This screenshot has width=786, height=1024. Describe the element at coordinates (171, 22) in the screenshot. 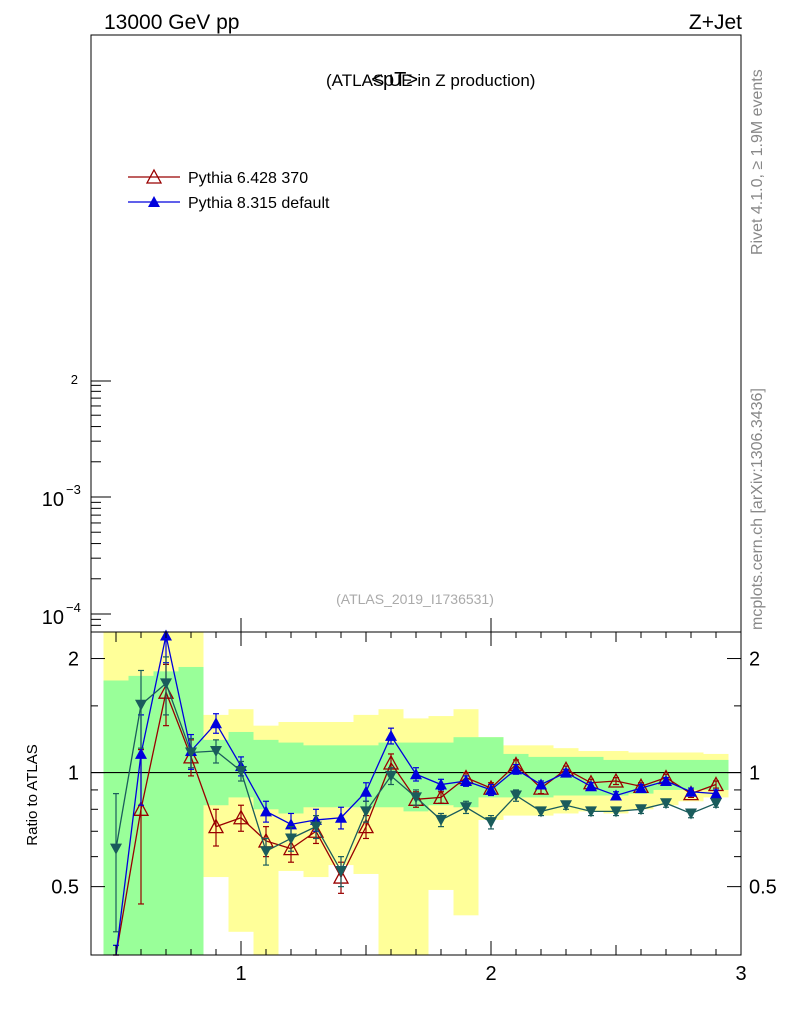

I see `energy-label: 13000 GeV pp` at that location.